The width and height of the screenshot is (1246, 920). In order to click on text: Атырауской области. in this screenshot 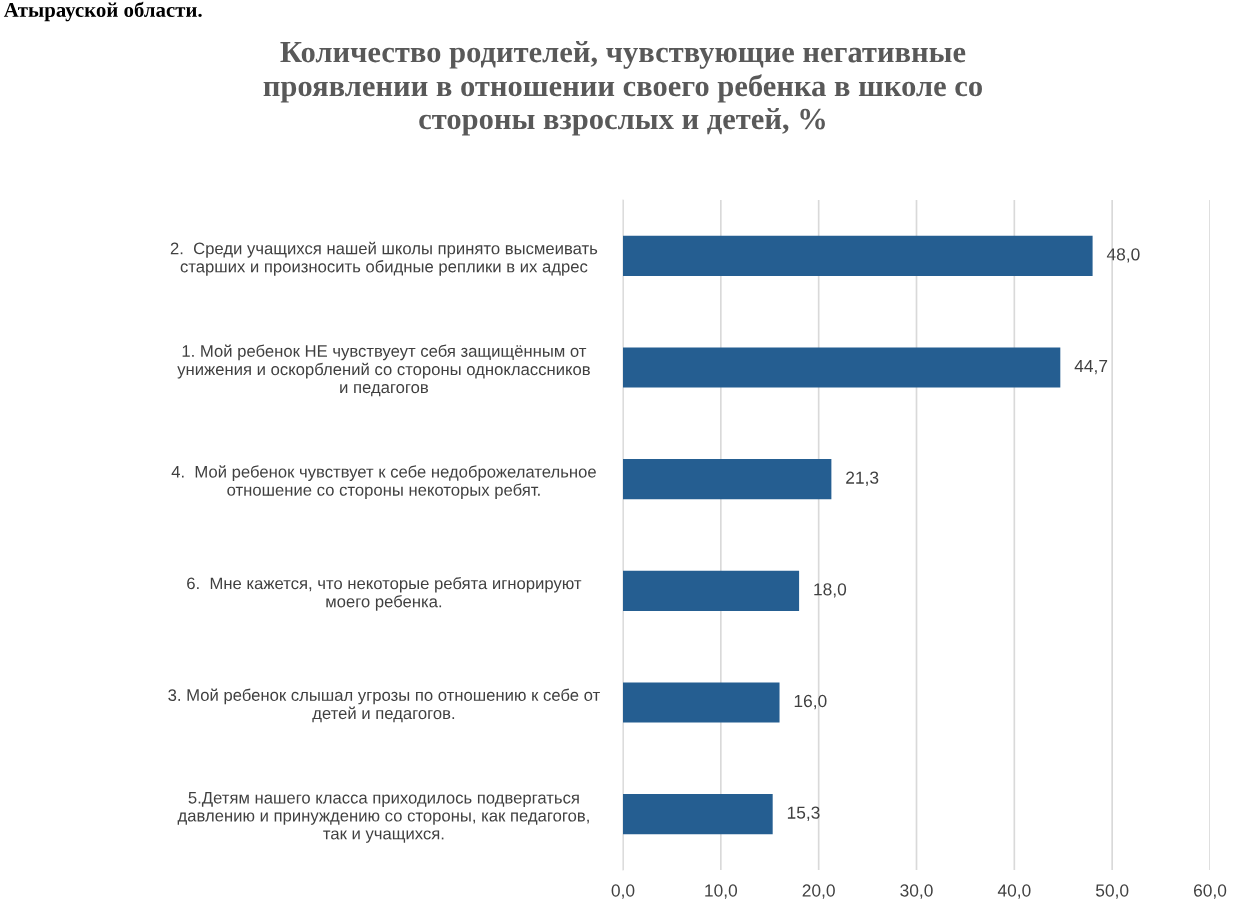, I will do `click(102, 11)`.